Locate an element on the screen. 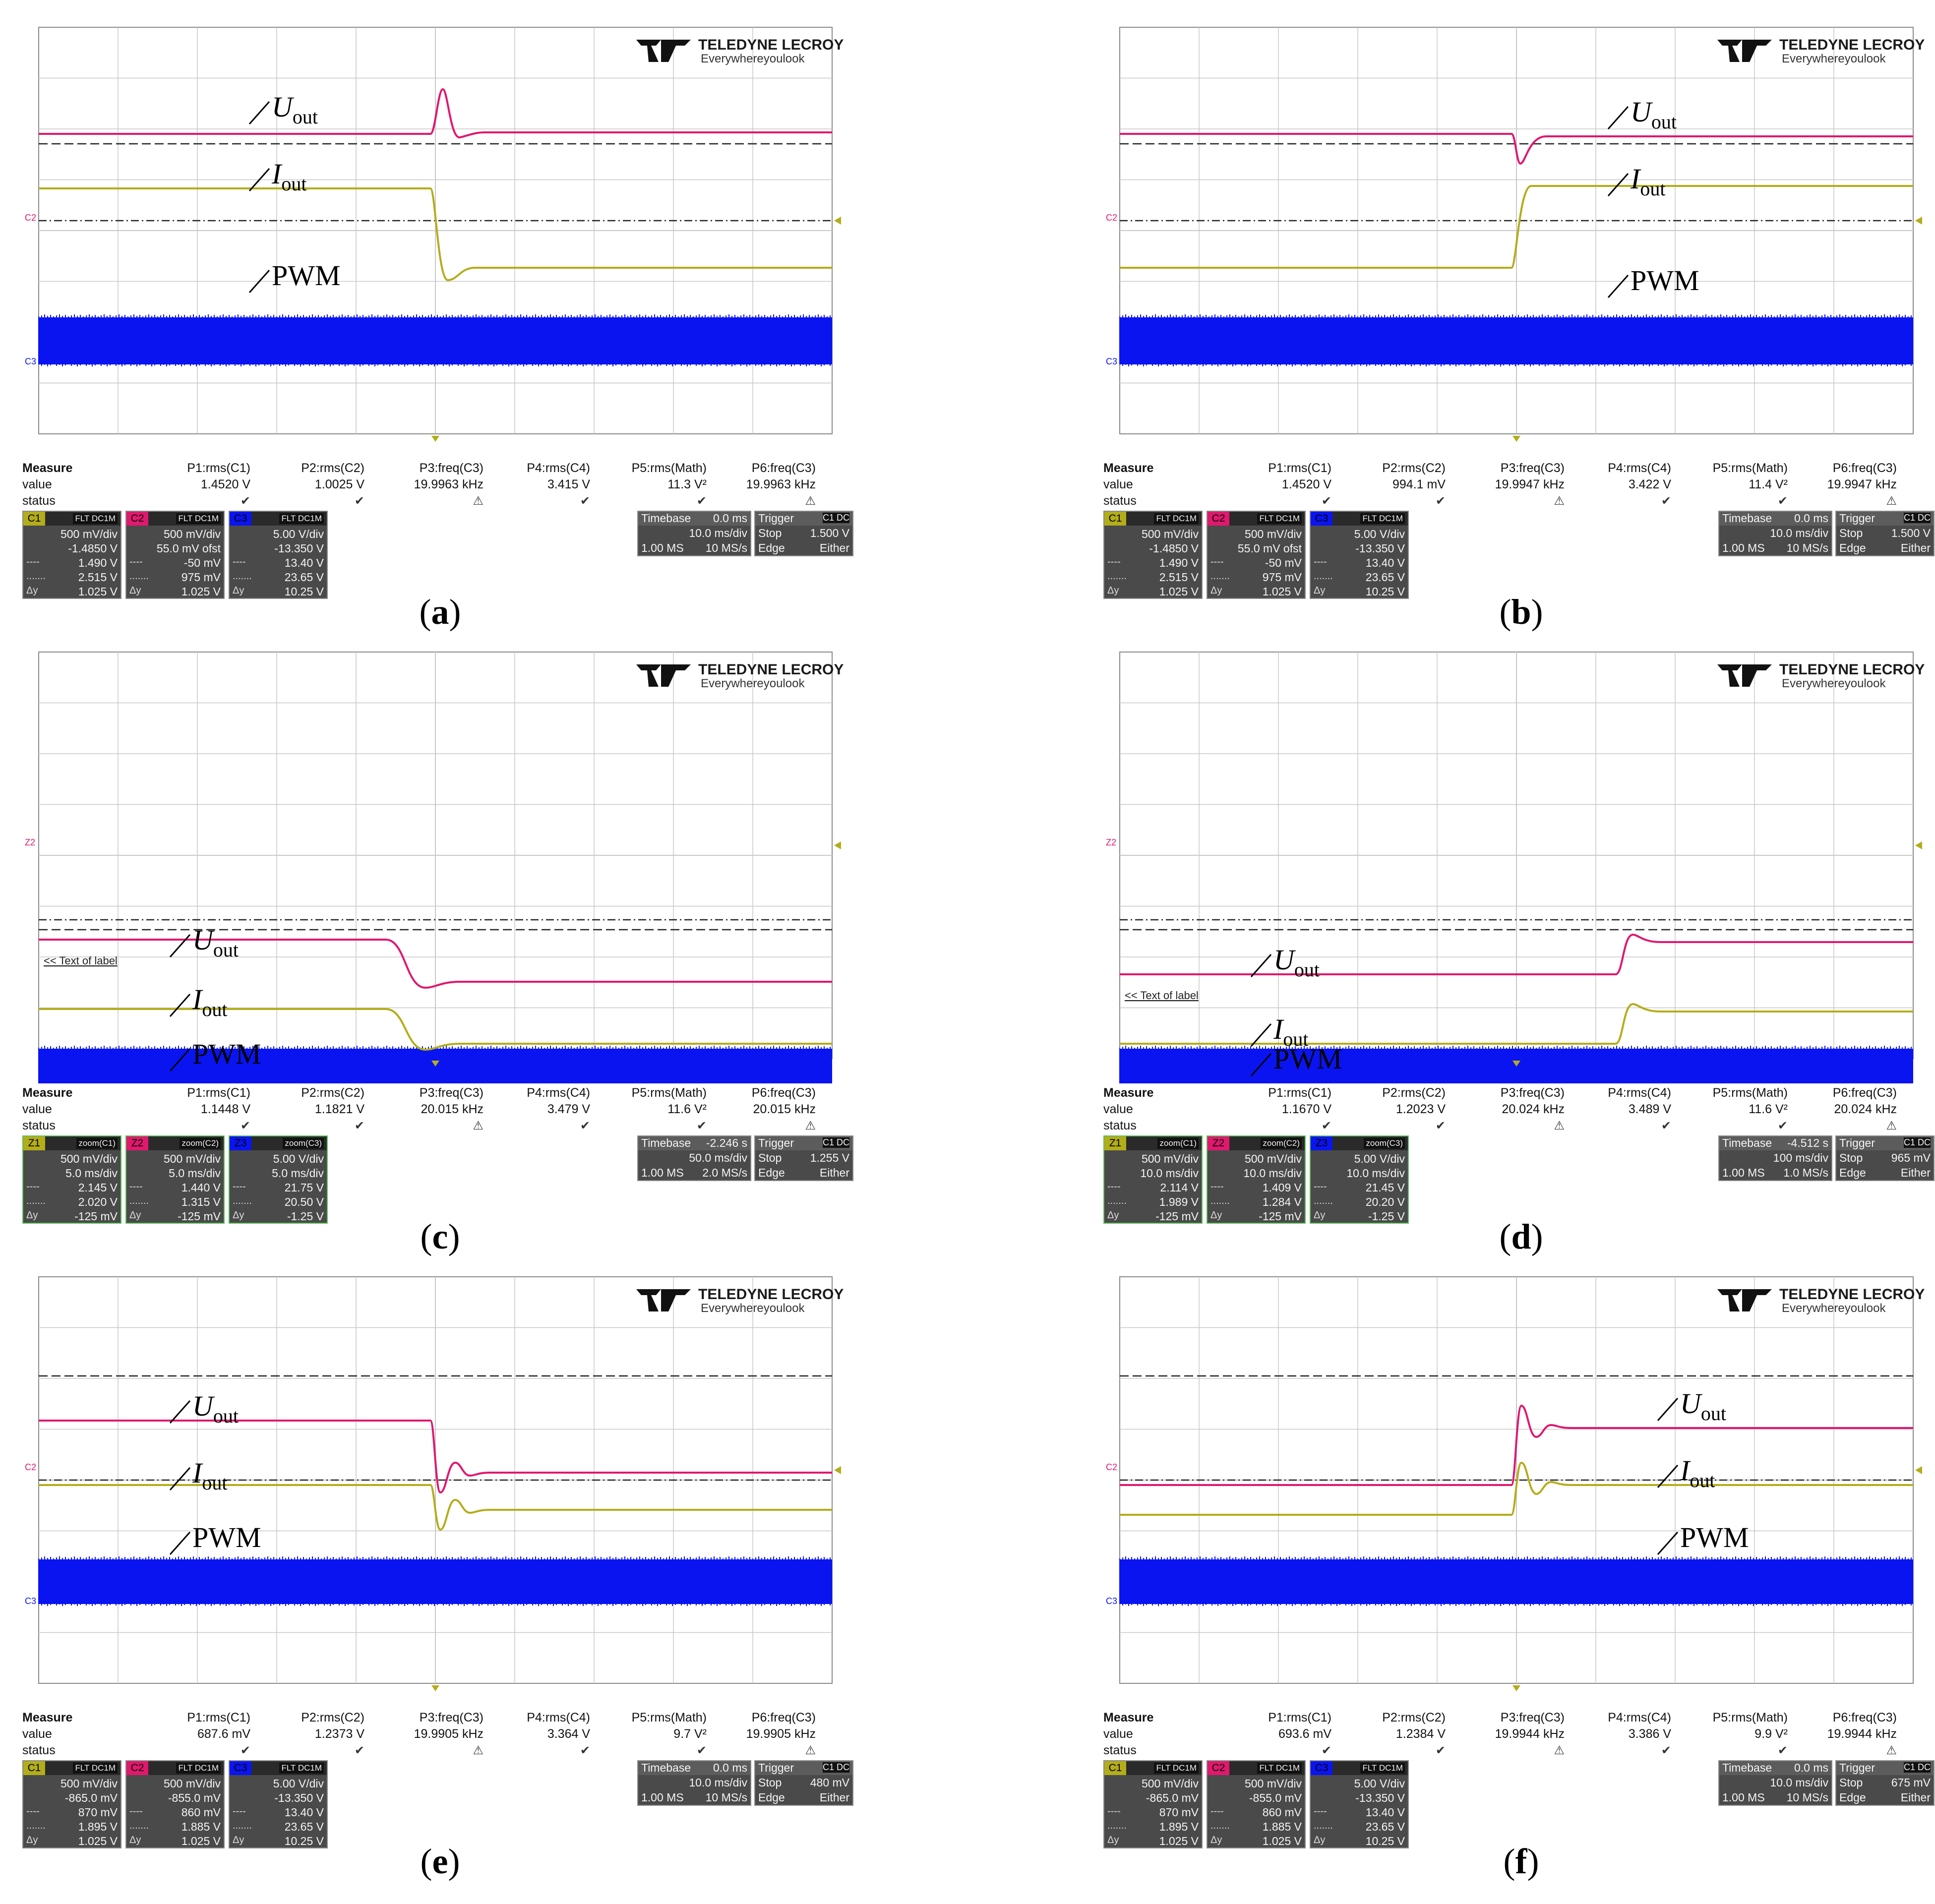 The height and width of the screenshot is (1904, 1935). timebase-offset: 0.0 ms is located at coordinates (730, 1767).